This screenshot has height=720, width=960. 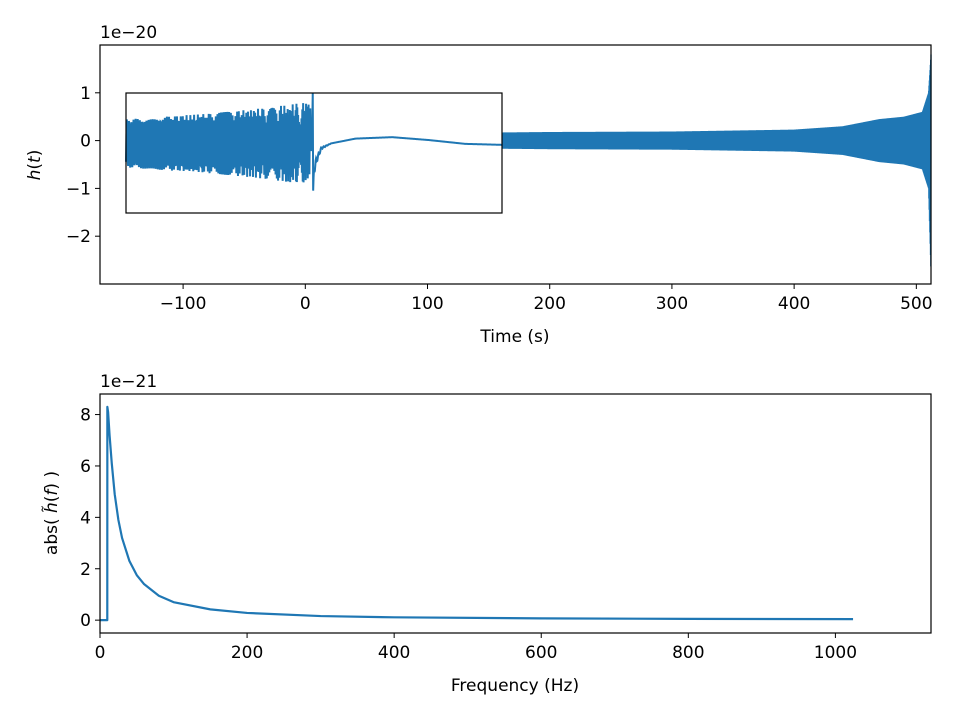 What do you see at coordinates (541, 653) in the screenshot?
I see `frequency-x-tick-label: 600` at bounding box center [541, 653].